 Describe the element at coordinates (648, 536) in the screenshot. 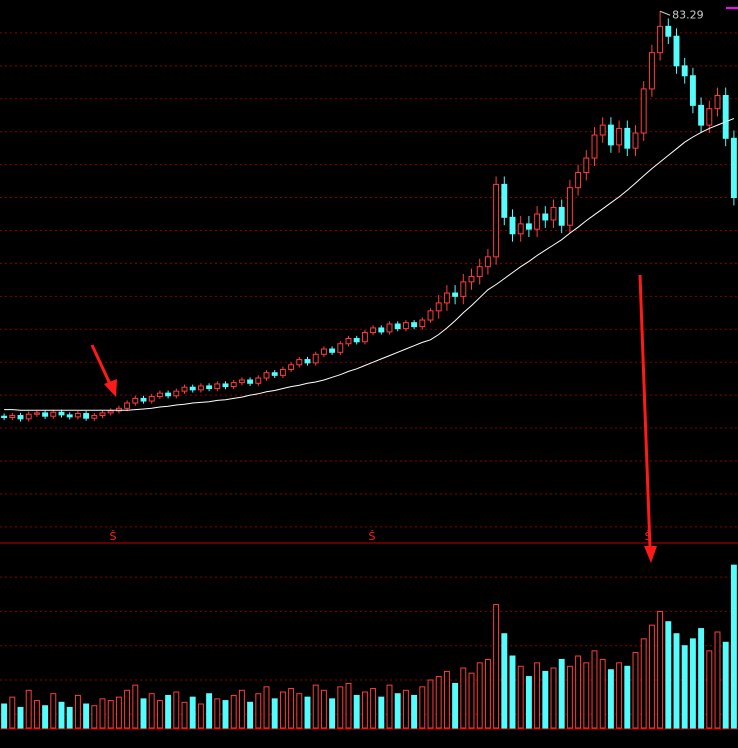

I see `period-marker: Ŝ` at that location.